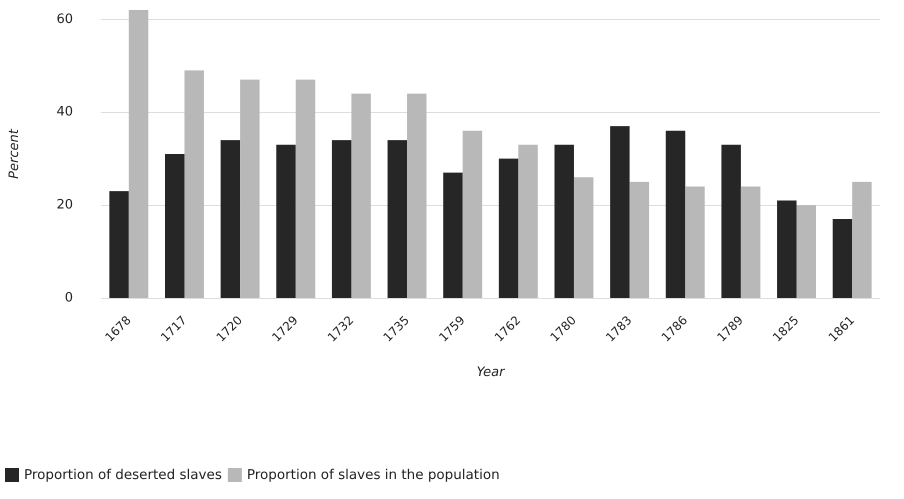 Image resolution: width=904 pixels, height=499 pixels. Describe the element at coordinates (14, 153) in the screenshot. I see `y-axis-title: Percent` at that location.